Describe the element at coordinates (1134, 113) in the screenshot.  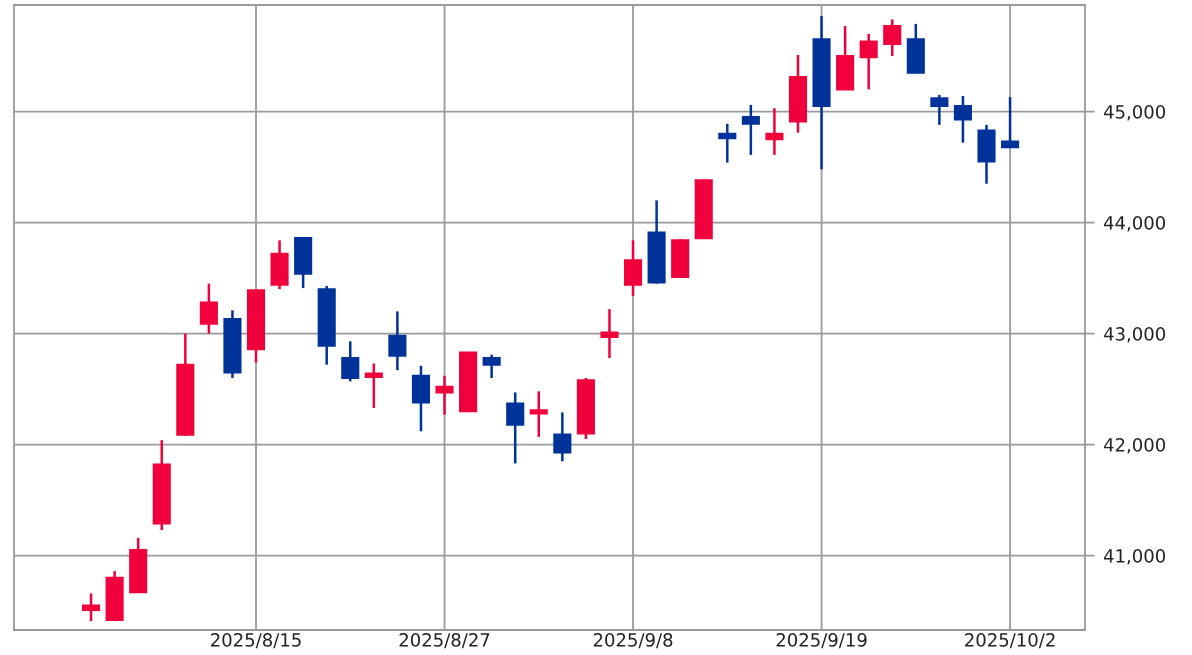
I see `y-tick-label: 45,000` at that location.